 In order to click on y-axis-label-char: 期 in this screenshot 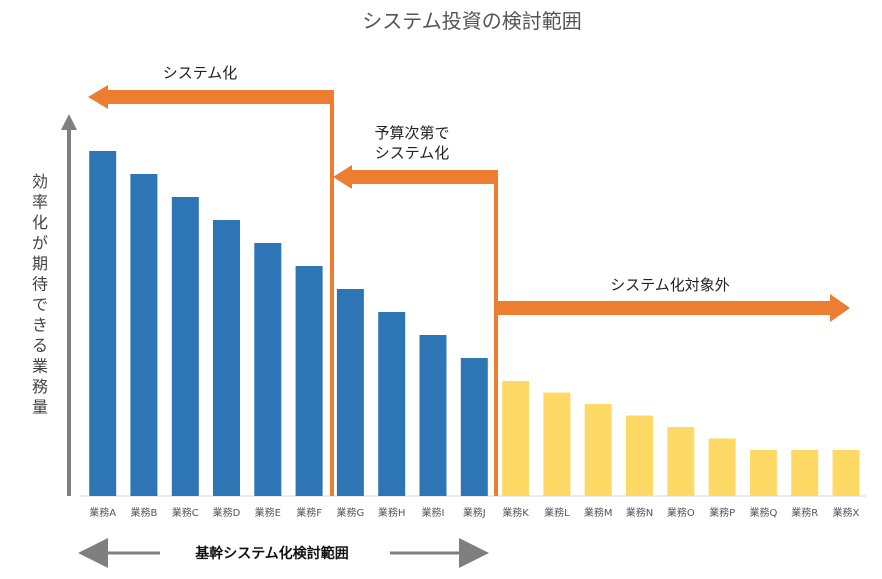, I will do `click(40, 263)`.